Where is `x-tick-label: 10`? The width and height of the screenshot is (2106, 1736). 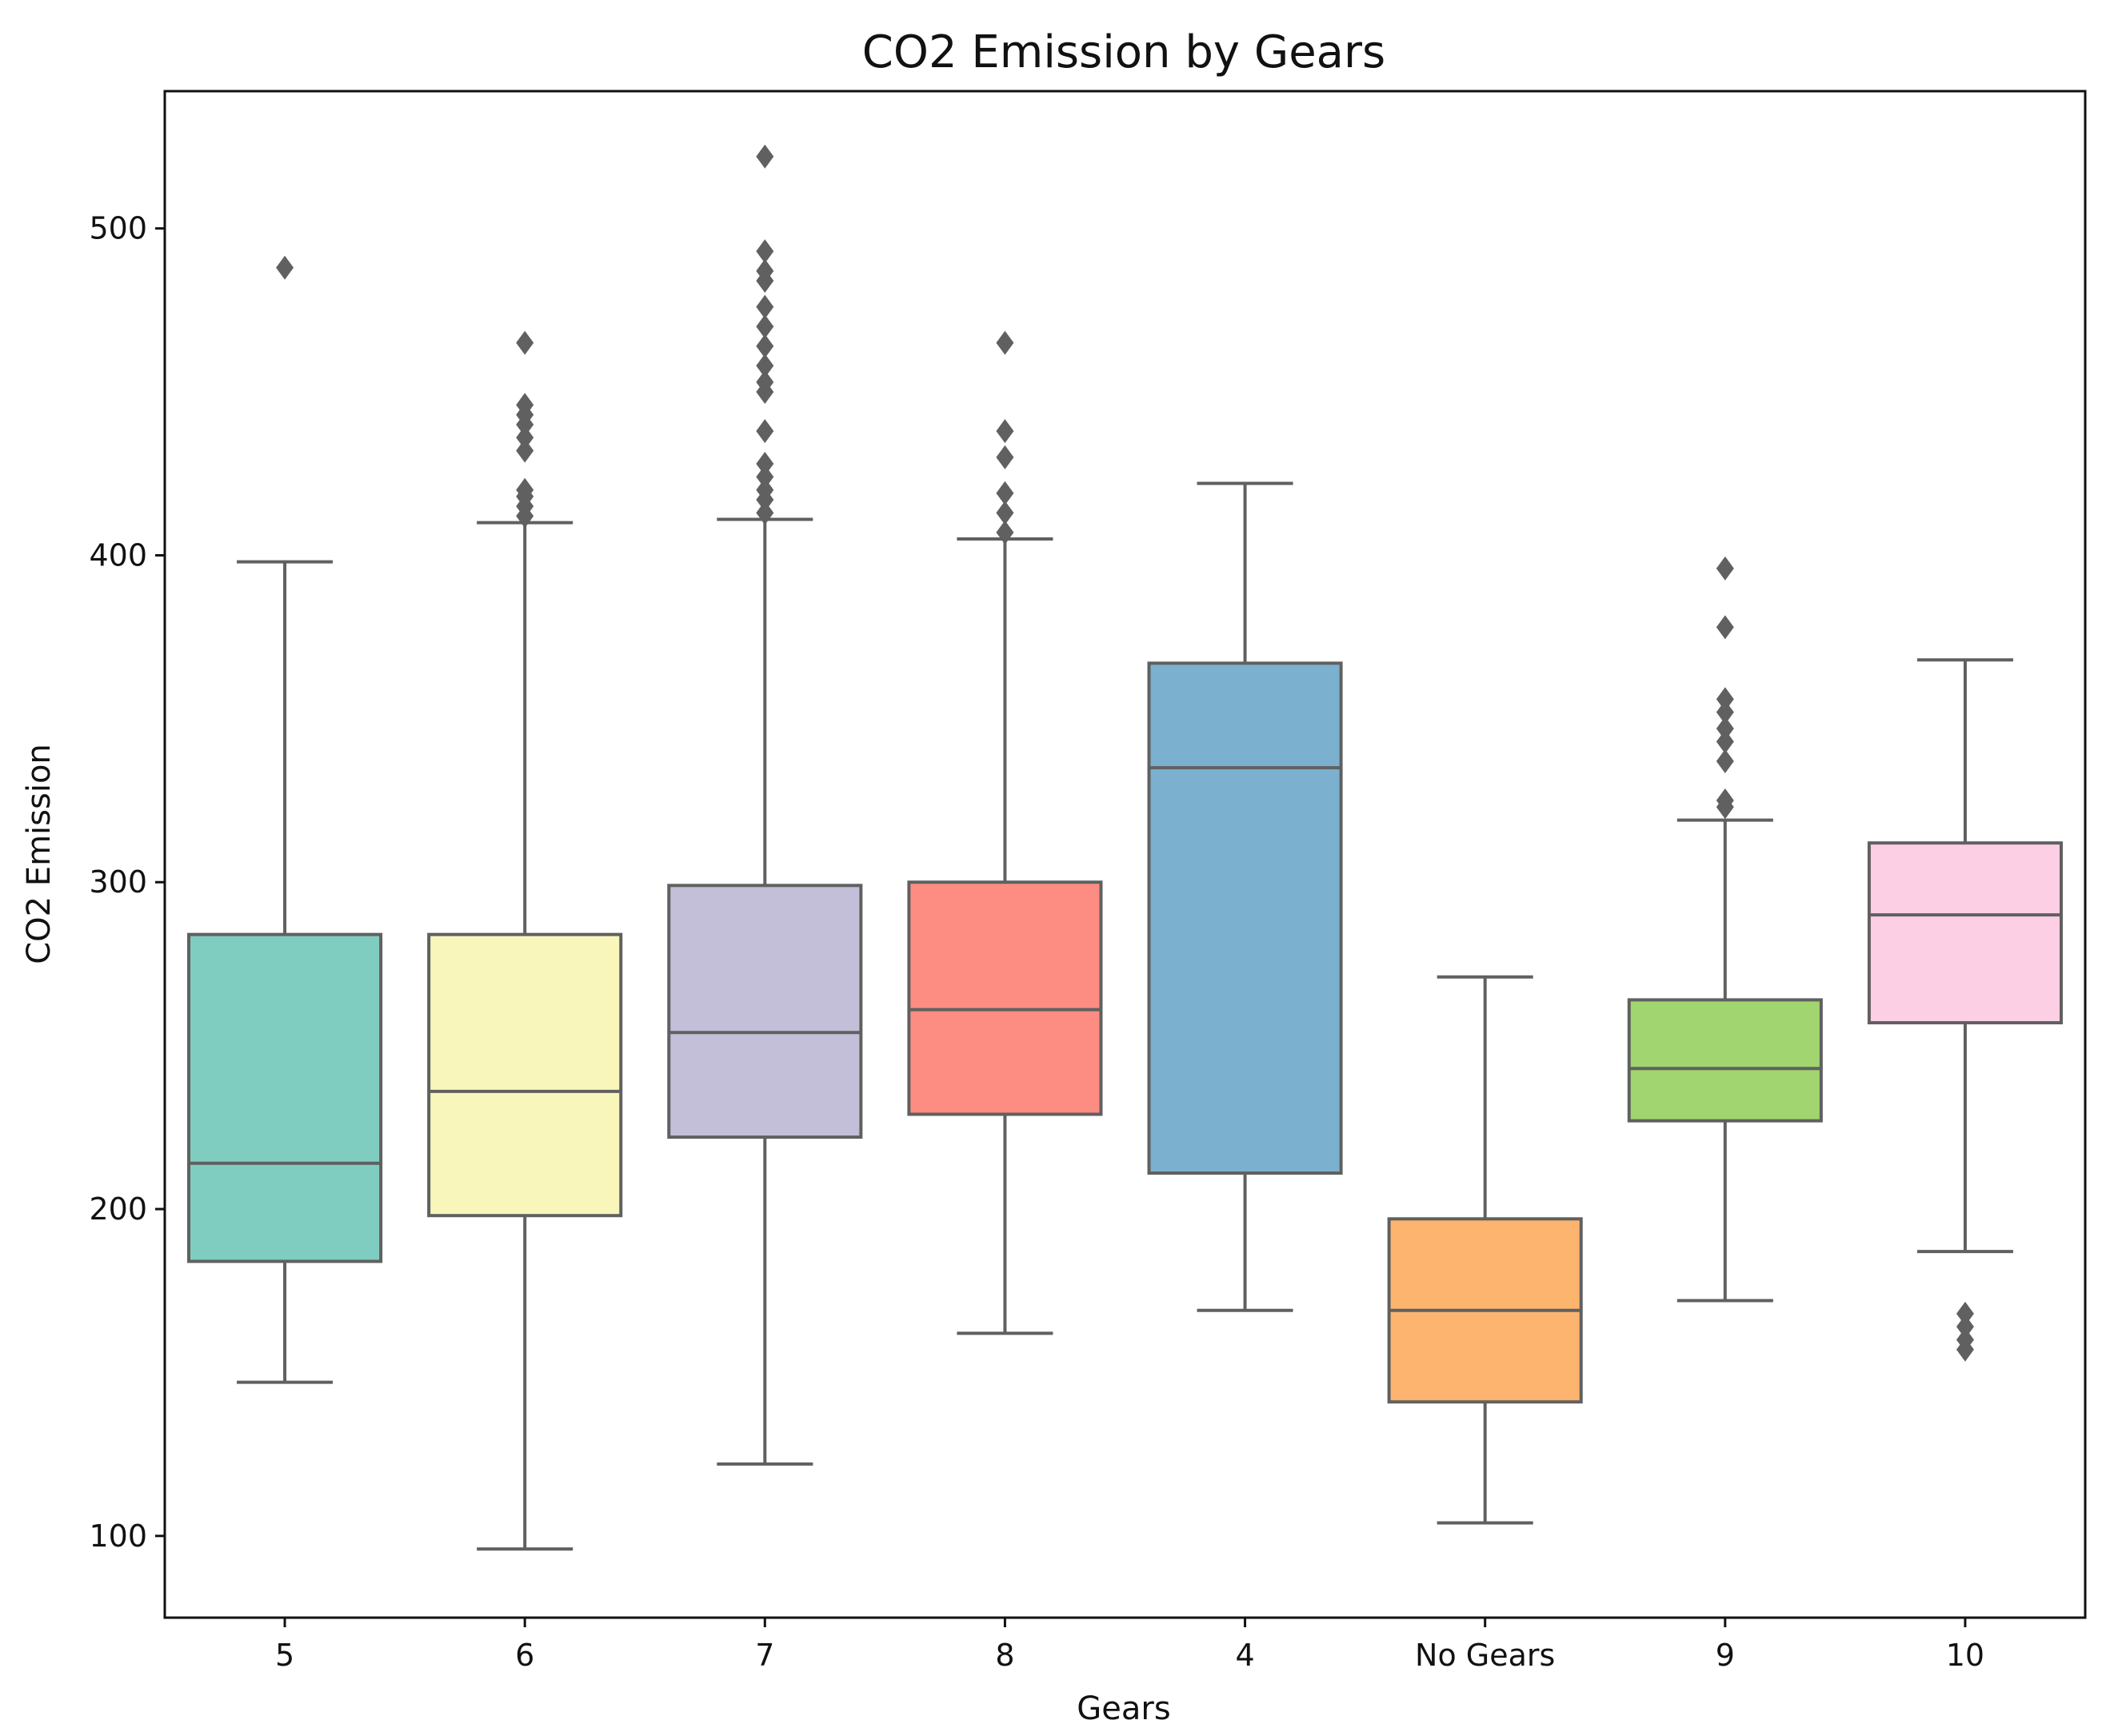 x-tick-label: 10 is located at coordinates (1965, 1655).